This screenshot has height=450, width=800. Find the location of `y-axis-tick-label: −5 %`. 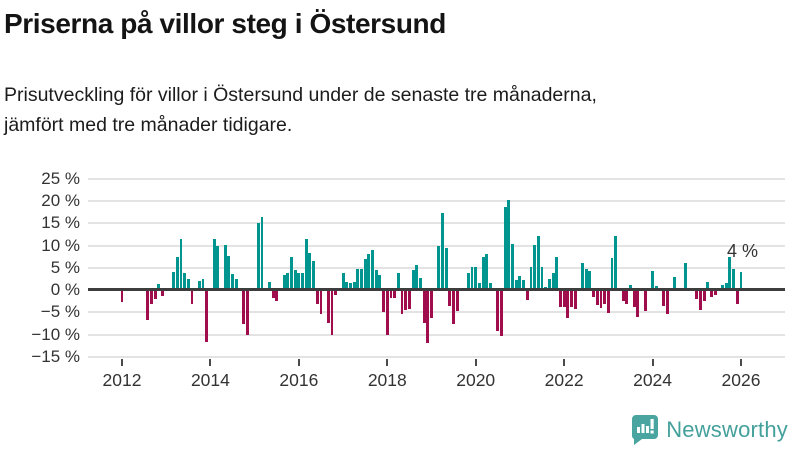

y-axis-tick-label: −5 % is located at coordinates (60, 312).